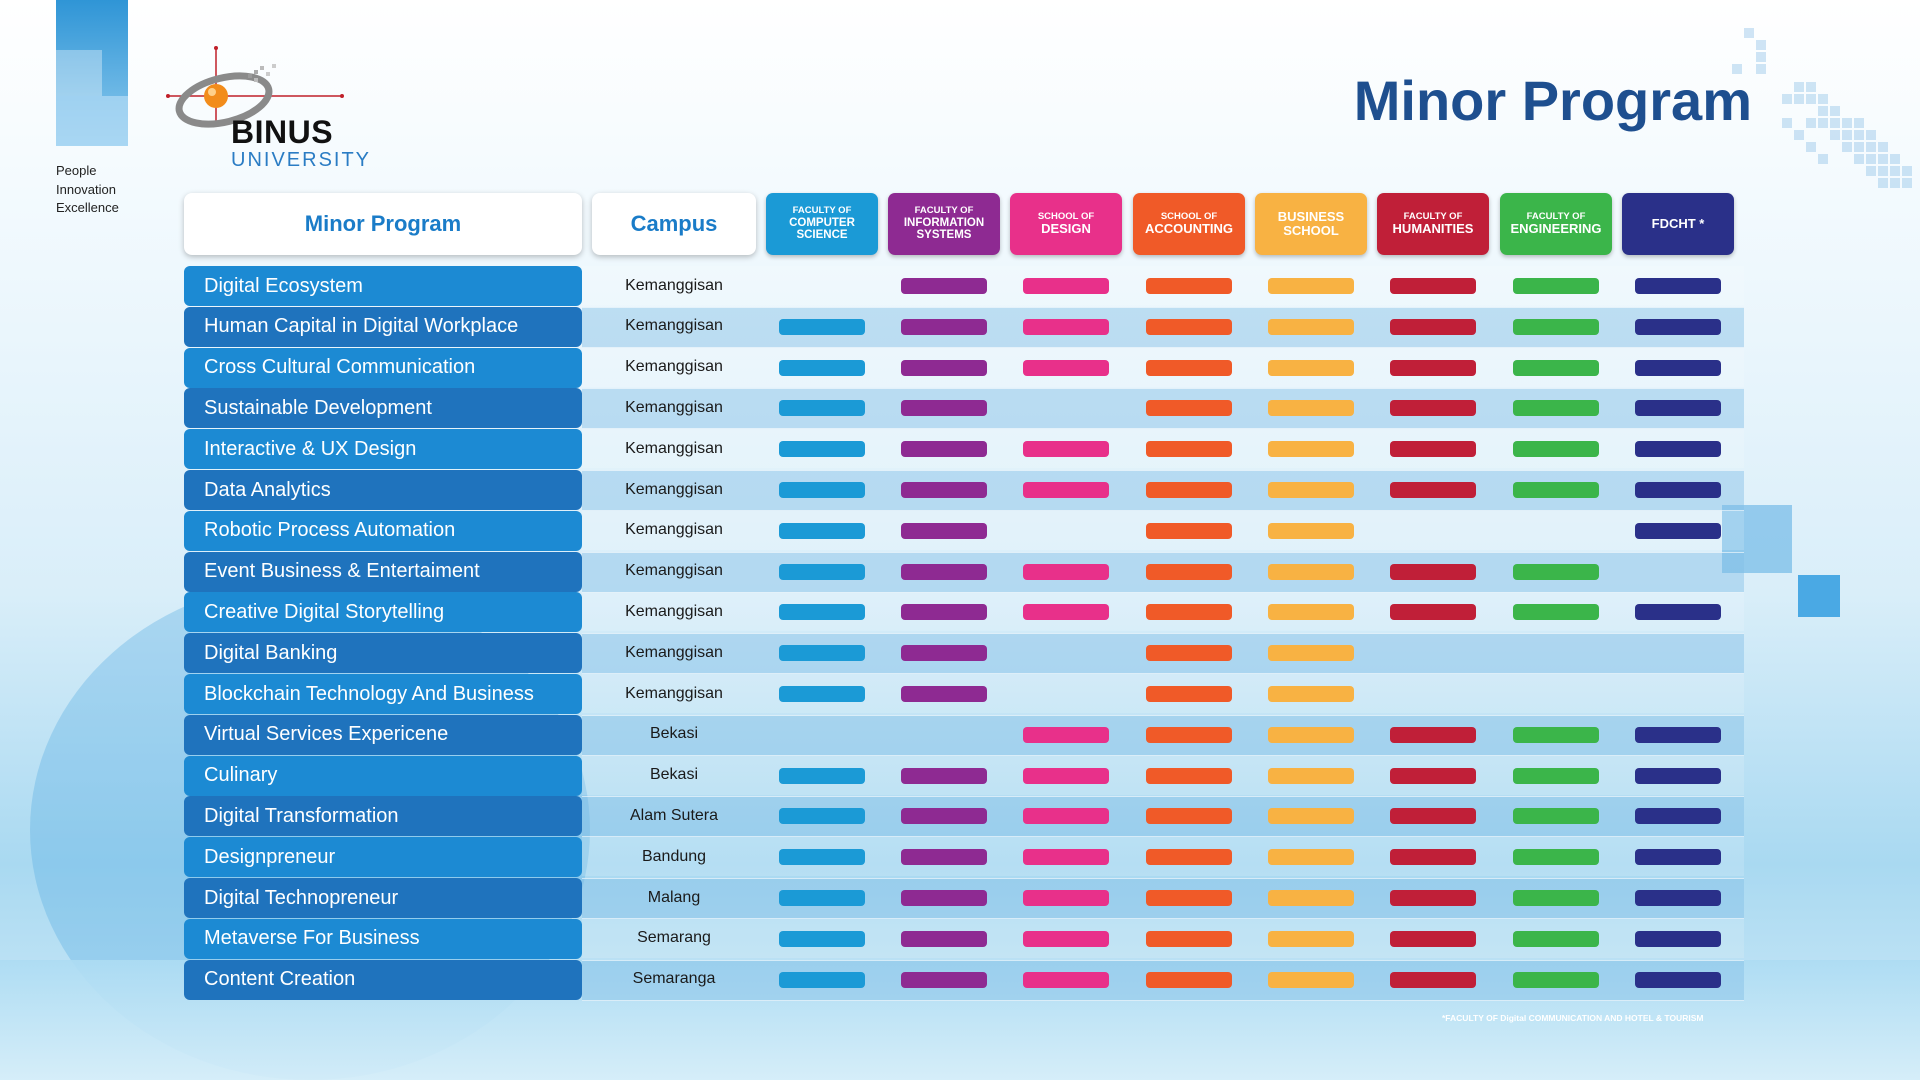  What do you see at coordinates (383, 979) in the screenshot?
I see `program-name: Content Creation` at bounding box center [383, 979].